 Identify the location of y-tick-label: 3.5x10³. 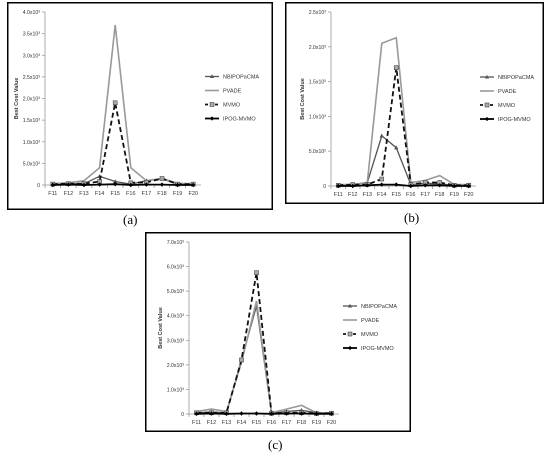
(32, 35).